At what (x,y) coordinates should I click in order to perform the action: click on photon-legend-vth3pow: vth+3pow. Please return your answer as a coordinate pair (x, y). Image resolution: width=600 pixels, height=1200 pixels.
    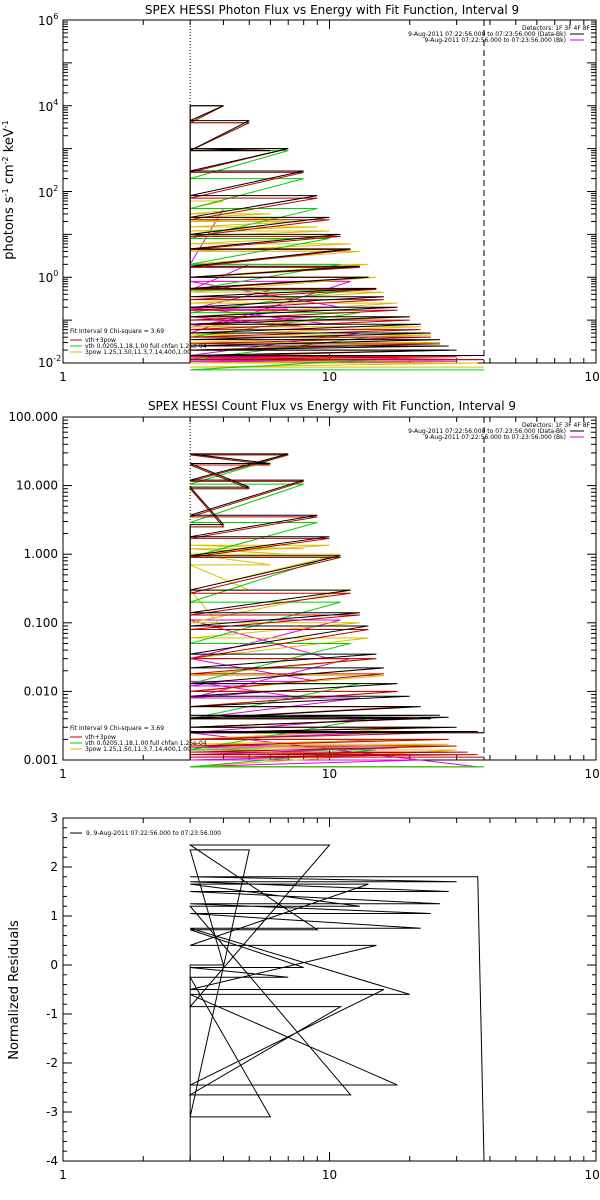
    Looking at the image, I should click on (100, 340).